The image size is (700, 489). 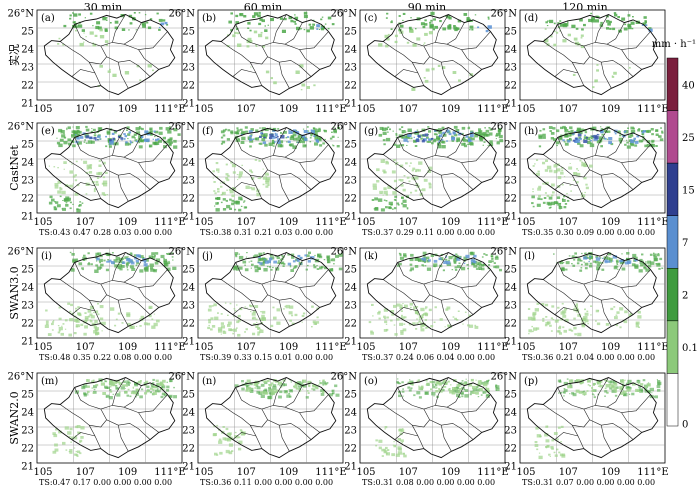 What do you see at coordinates (674, 44) in the screenshot?
I see `colorbar-unit: mm · h⁻¹` at bounding box center [674, 44].